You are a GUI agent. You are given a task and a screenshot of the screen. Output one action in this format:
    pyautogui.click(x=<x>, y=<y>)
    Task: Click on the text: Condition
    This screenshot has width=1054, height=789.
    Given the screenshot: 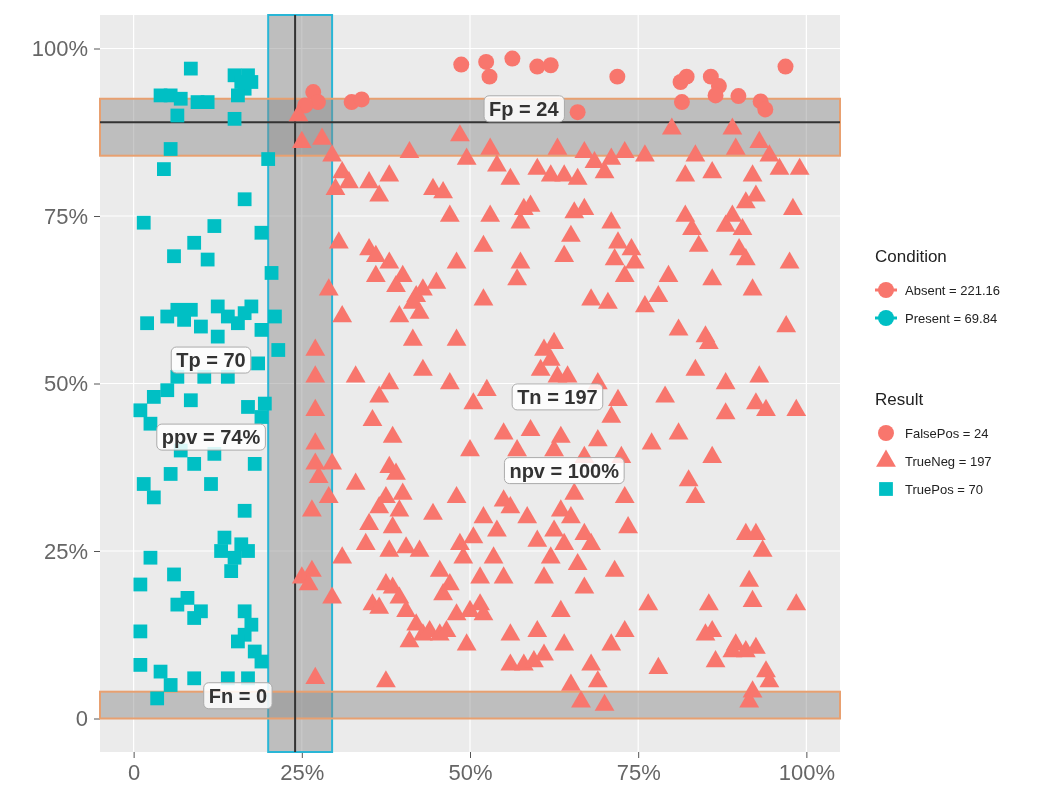 What is the action you would take?
    pyautogui.click(x=911, y=256)
    